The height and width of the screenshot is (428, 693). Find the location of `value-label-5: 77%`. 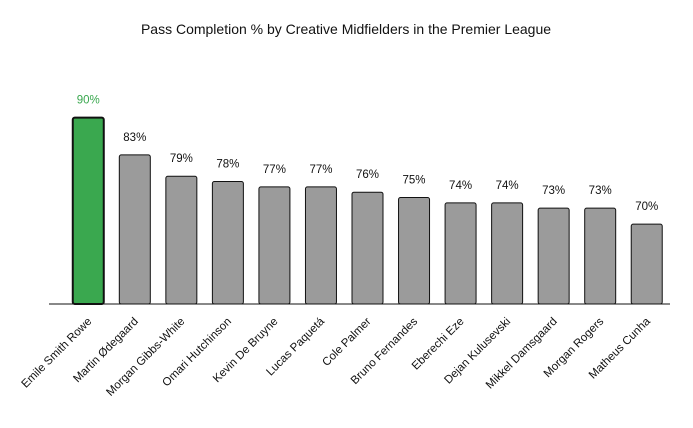

value-label-5: 77% is located at coordinates (320, 170).